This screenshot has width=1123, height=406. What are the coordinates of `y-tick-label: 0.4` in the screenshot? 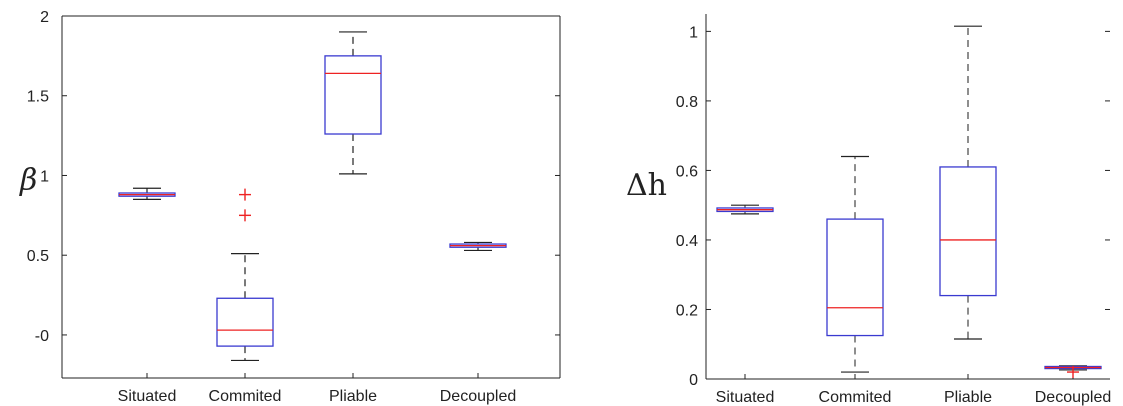 It's located at (687, 241).